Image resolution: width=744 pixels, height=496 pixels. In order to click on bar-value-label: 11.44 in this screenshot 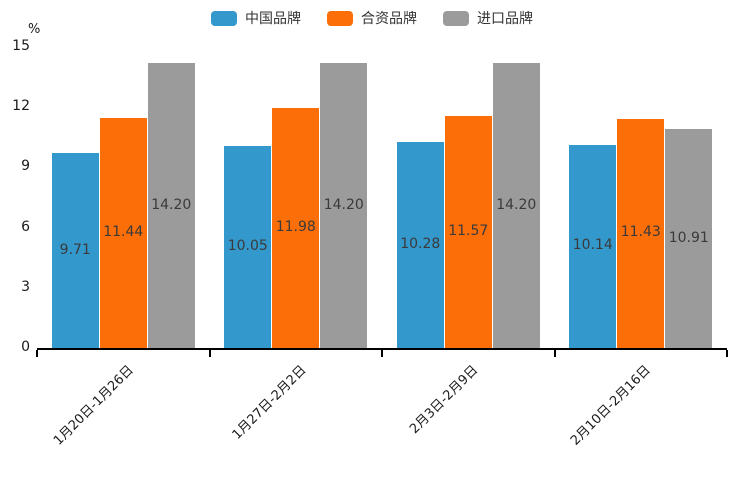, I will do `click(123, 232)`.